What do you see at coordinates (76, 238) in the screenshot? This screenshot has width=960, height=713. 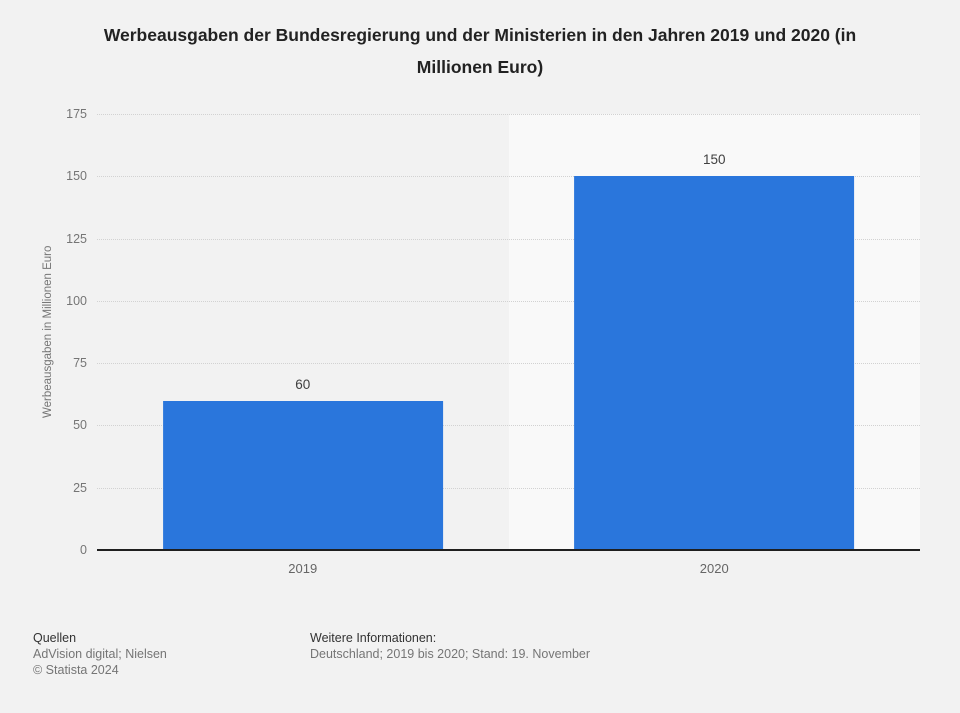 I see `y-tick-label-125: 125` at bounding box center [76, 238].